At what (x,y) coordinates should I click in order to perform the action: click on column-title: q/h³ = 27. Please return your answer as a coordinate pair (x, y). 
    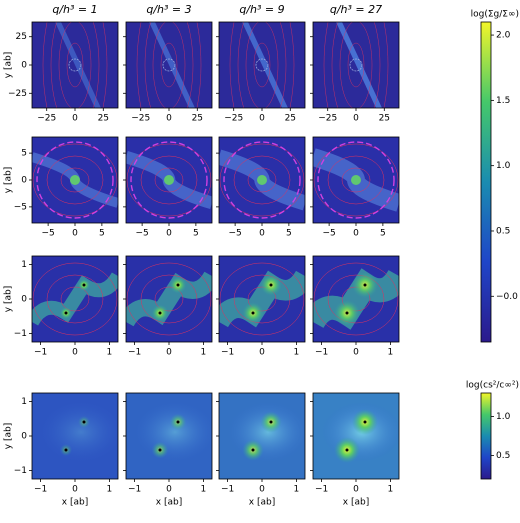
    Looking at the image, I should click on (356, 9).